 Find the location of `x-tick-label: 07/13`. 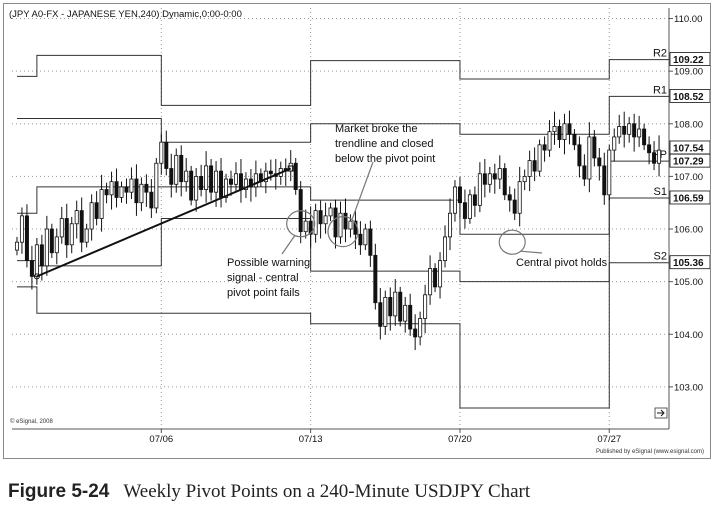

x-tick-label: 07/13 is located at coordinates (311, 439).